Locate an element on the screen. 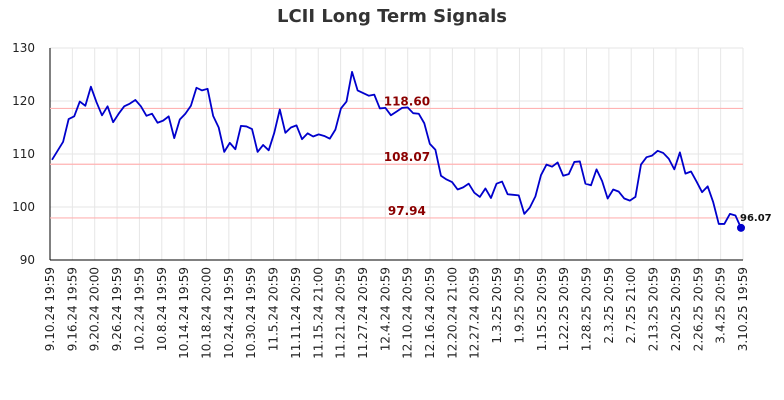 The height and width of the screenshot is (400, 784). x-tick-label: 11.21.24 20:59 is located at coordinates (341, 313).